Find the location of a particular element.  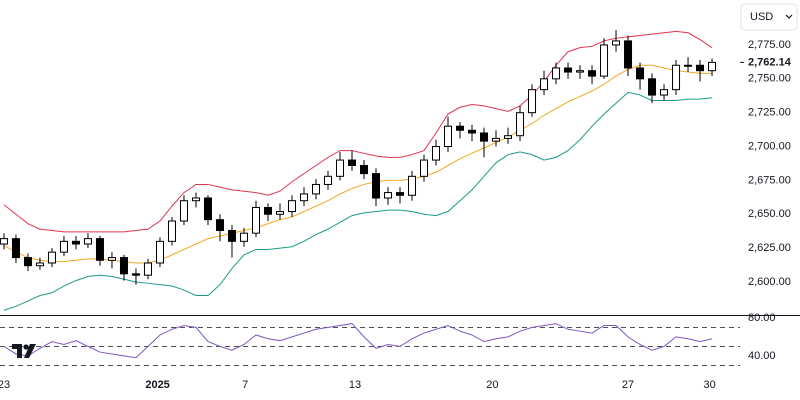

x-tick-label: 2025 is located at coordinates (157, 385).